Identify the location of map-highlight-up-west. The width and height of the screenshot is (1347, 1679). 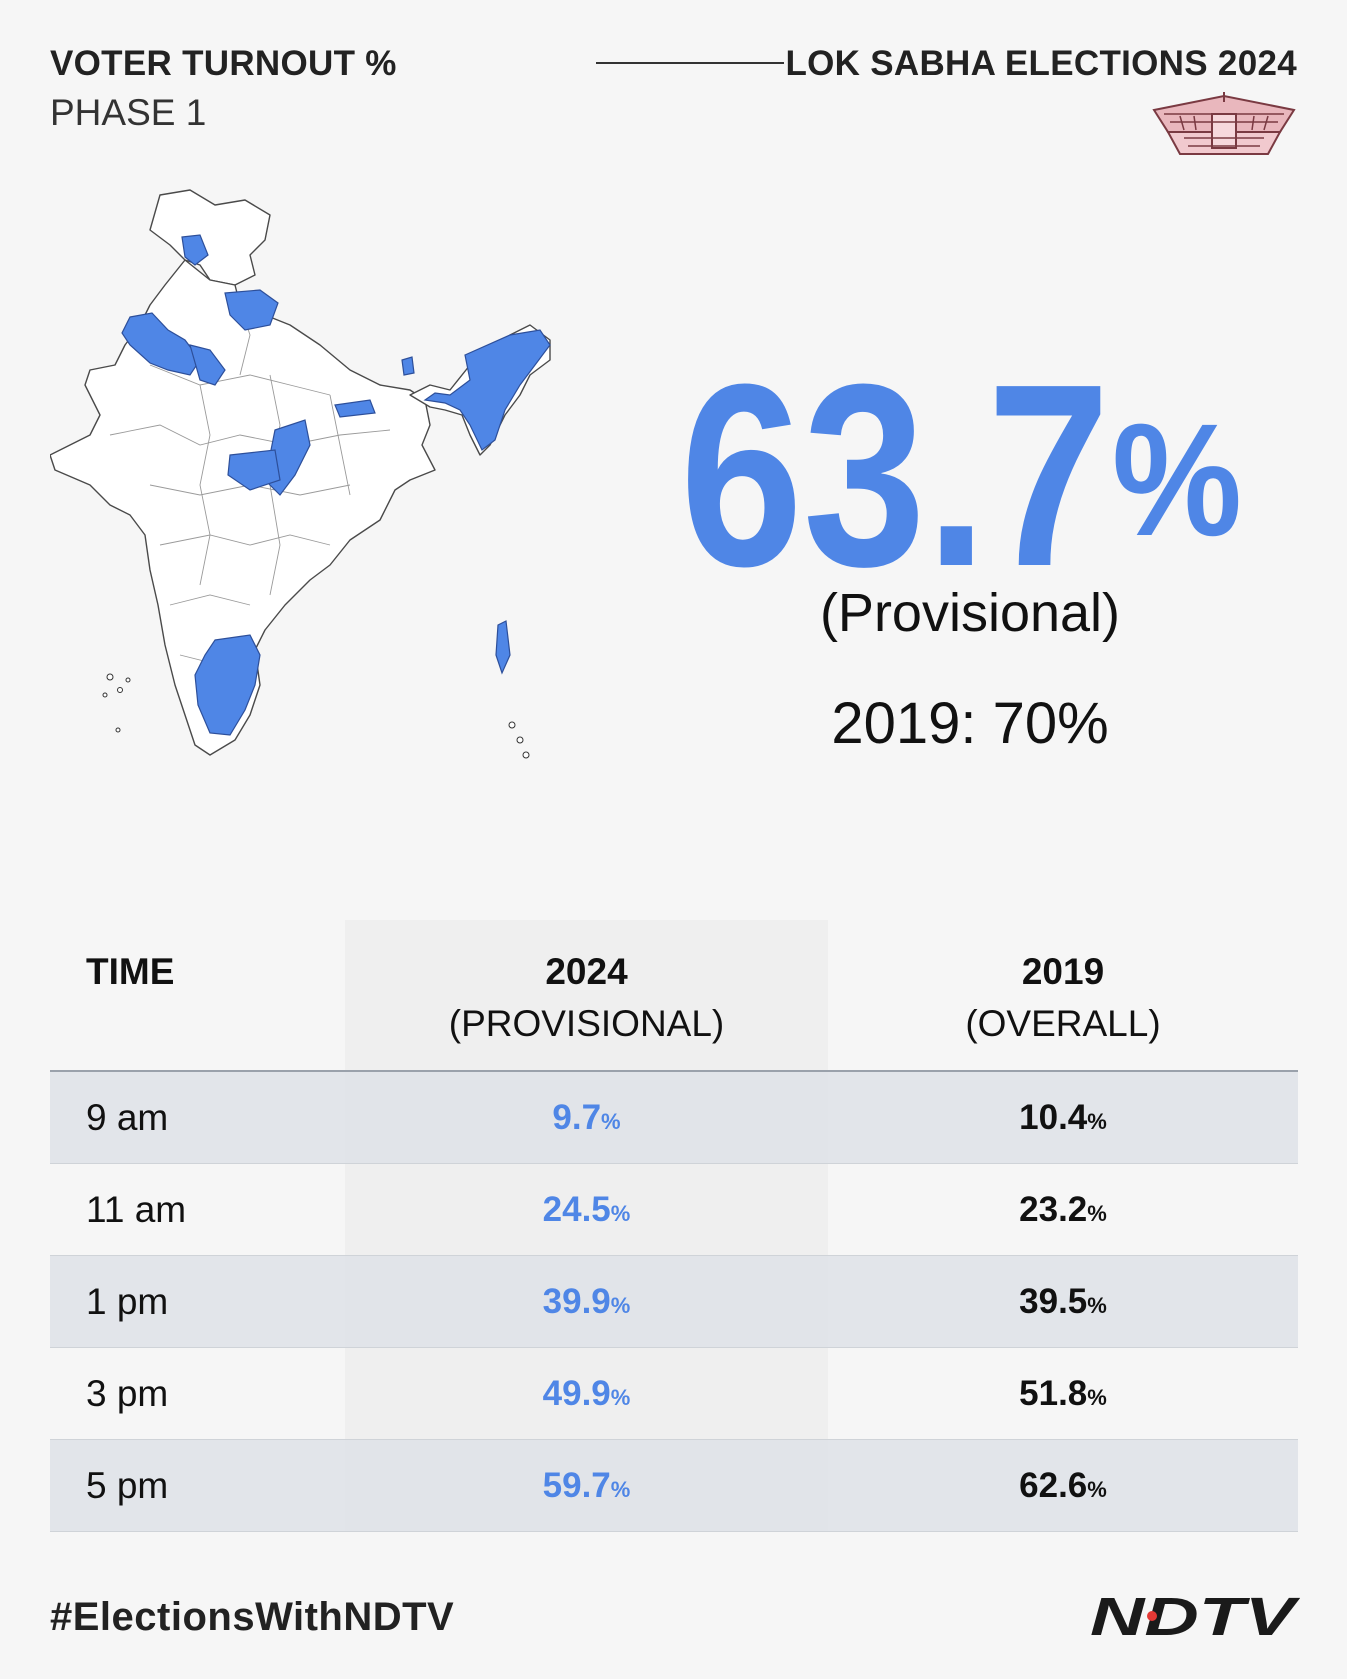
(207, 365).